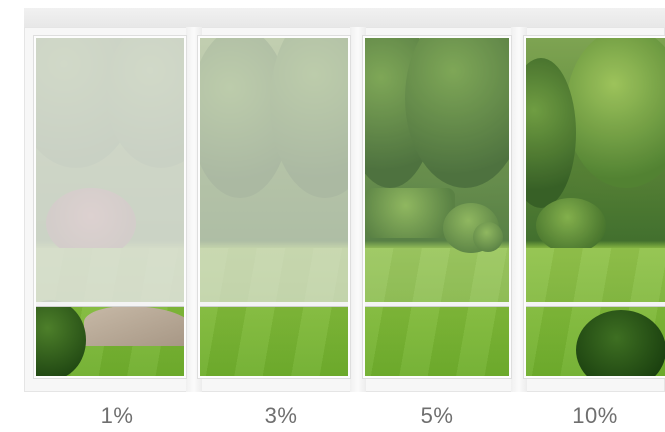  I want to click on openness-label-4: 10%, so click(595, 415).